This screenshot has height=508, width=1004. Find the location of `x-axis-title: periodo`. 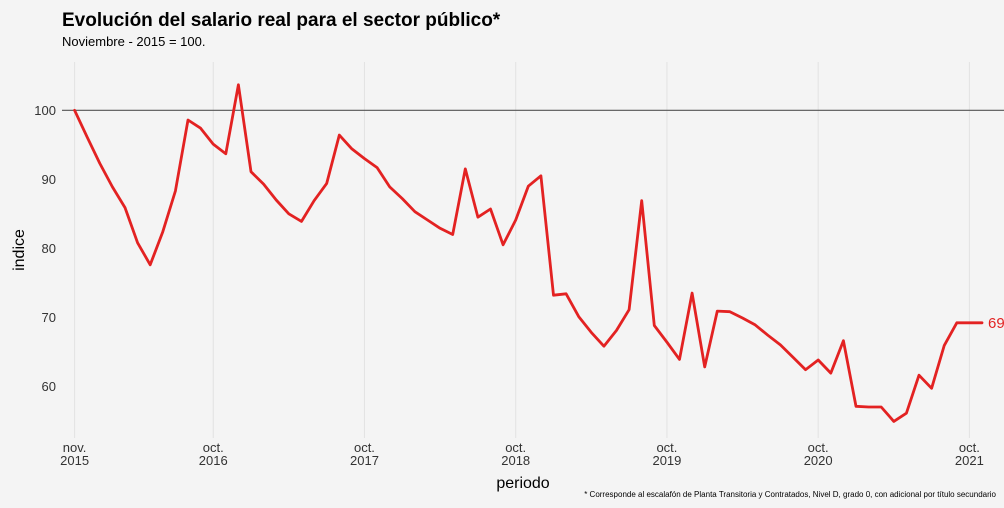

x-axis-title: periodo is located at coordinates (522, 483).